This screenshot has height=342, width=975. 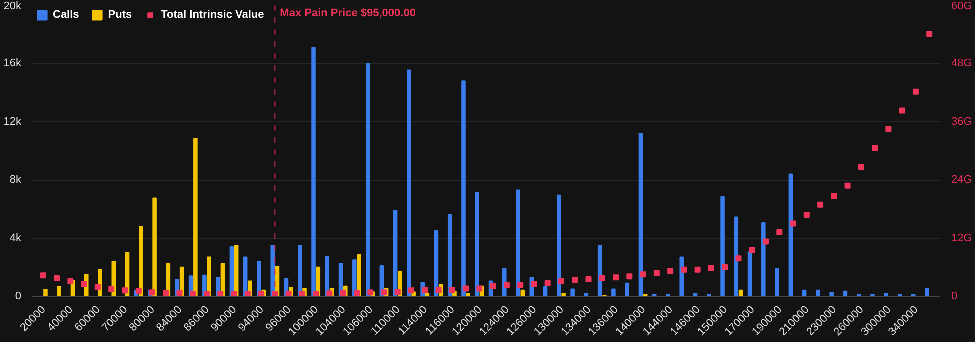 I want to click on y-tick-label: 12k, so click(x=13, y=122).